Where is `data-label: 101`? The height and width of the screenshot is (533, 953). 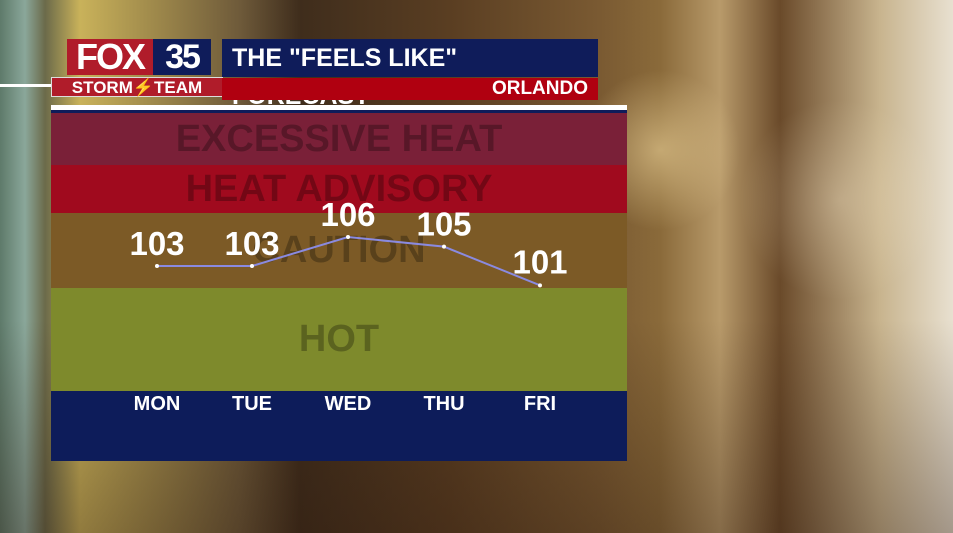
data-label: 101 is located at coordinates (539, 261).